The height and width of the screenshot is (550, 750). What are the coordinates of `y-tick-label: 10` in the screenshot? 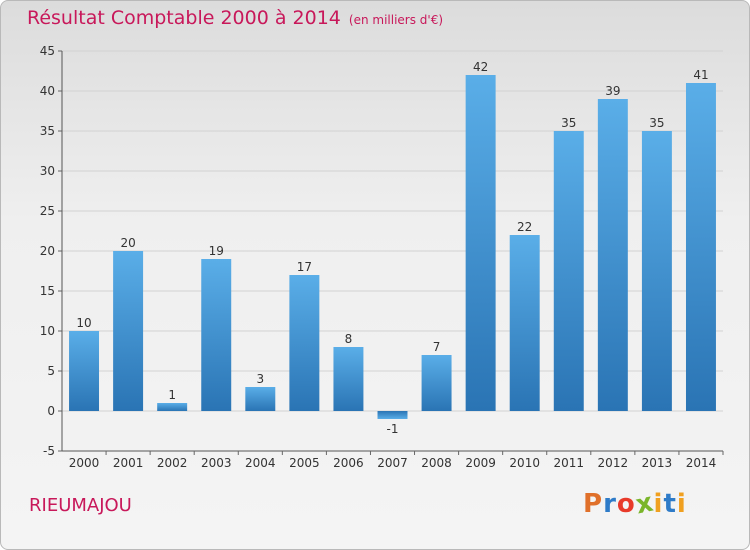 It's located at (47, 331).